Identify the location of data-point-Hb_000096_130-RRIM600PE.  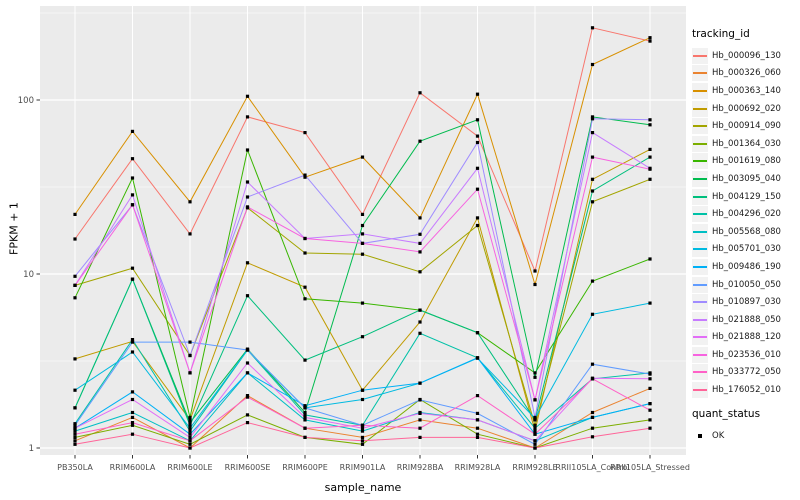
(305, 133).